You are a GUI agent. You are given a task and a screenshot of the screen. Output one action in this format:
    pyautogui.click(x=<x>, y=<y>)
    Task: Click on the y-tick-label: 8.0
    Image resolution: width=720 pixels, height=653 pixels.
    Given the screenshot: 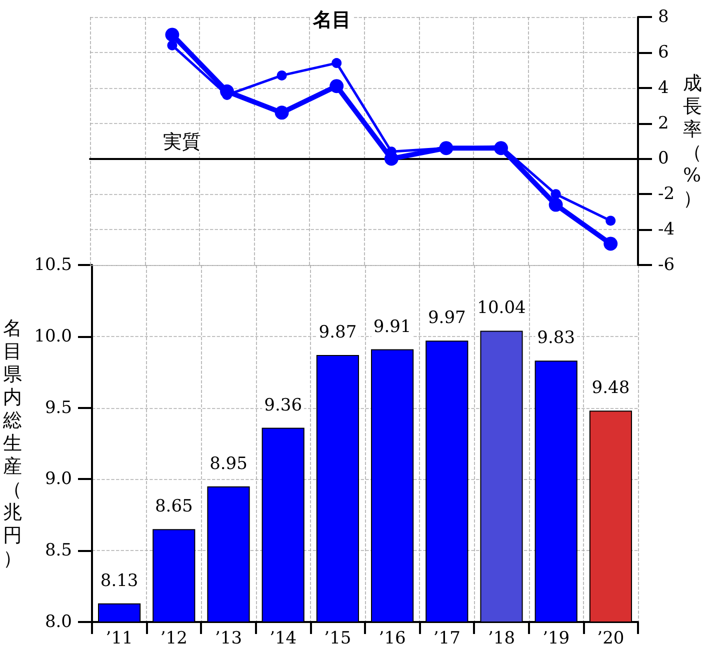 What is the action you would take?
    pyautogui.click(x=58, y=622)
    